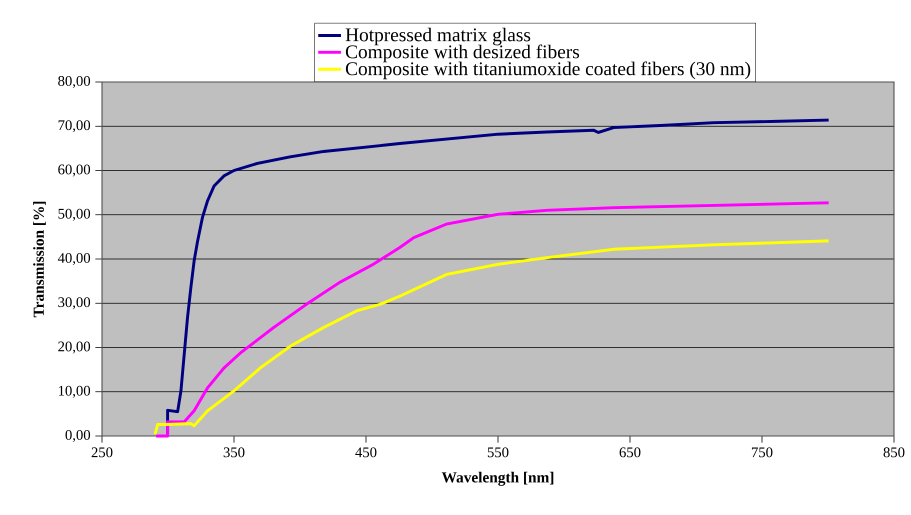 Image resolution: width=911 pixels, height=515 pixels. Describe the element at coordinates (498, 479) in the screenshot. I see `x-axis-title: Wavelength [nm]` at that location.